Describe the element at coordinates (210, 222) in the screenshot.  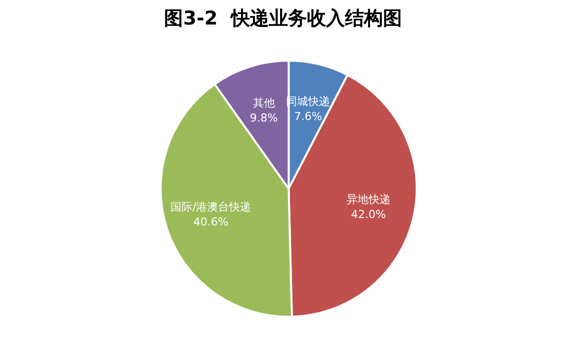
I see `data-label: 40.6%` at that location.